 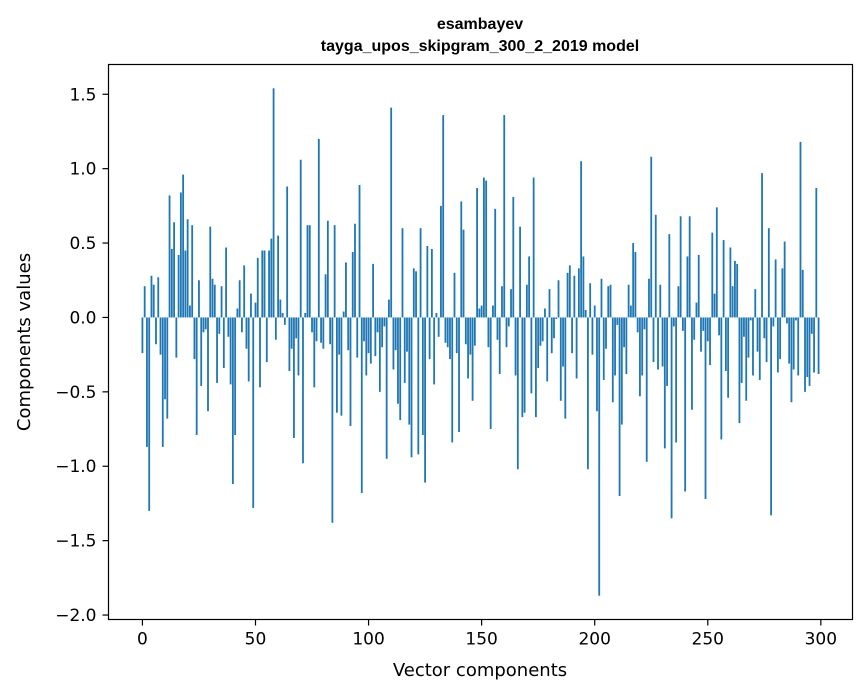 I want to click on y-axis-label: Components values, so click(x=24, y=342).